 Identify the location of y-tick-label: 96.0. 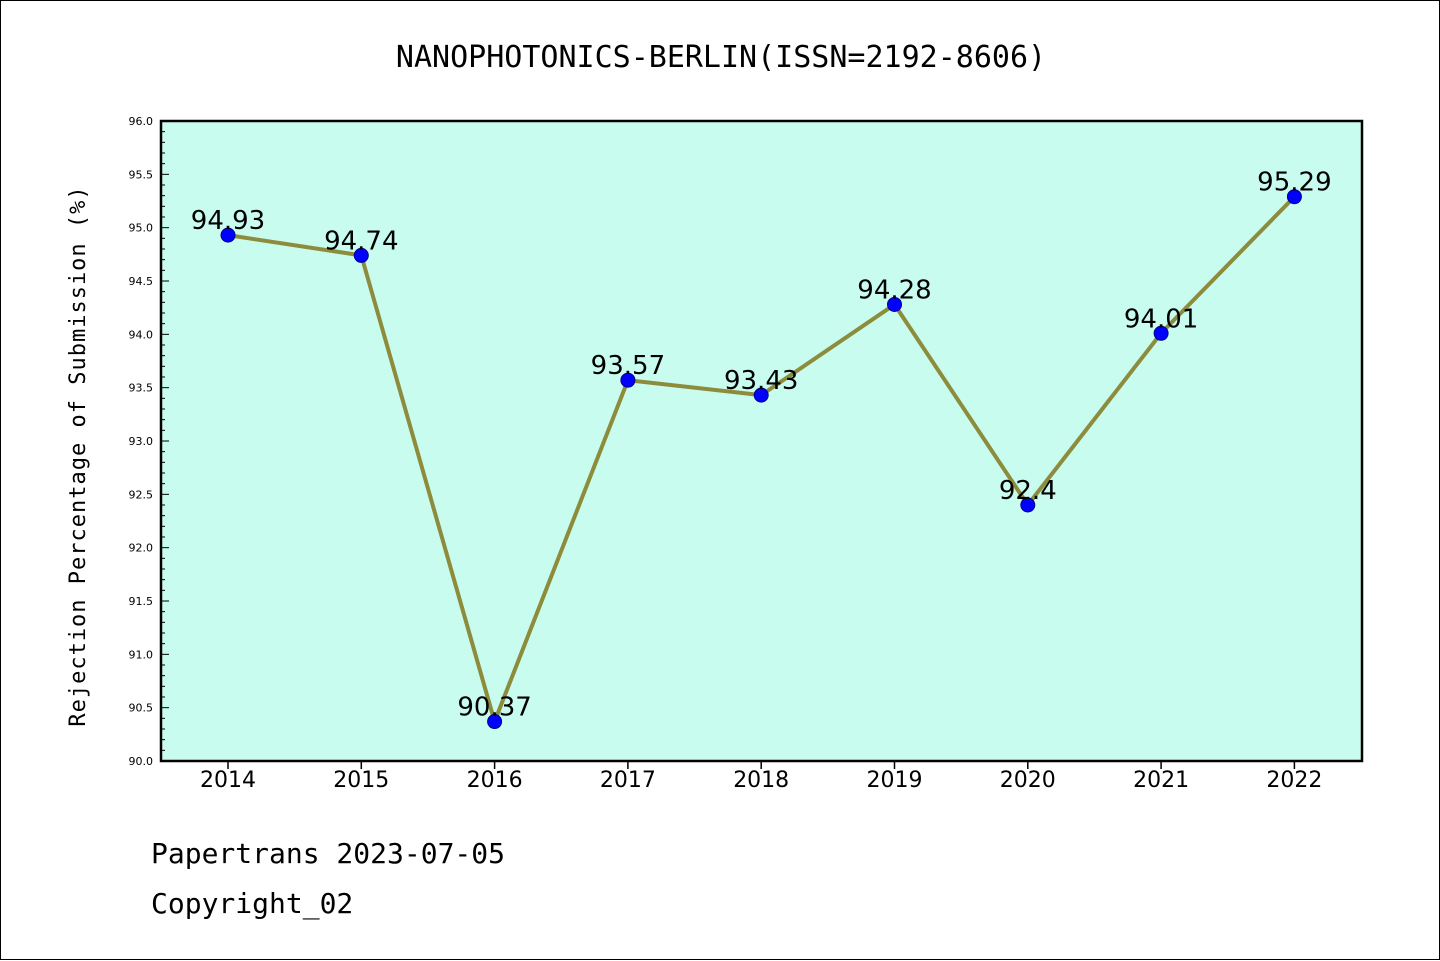
(141, 121).